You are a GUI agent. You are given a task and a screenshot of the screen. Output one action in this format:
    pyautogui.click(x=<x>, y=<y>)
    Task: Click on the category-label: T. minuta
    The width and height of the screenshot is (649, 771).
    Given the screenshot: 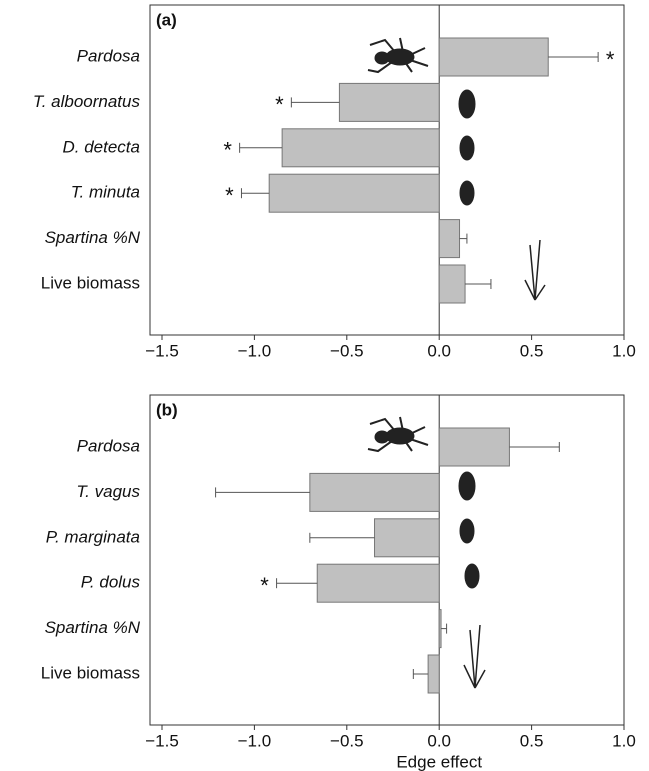 What is the action you would take?
    pyautogui.click(x=105, y=192)
    